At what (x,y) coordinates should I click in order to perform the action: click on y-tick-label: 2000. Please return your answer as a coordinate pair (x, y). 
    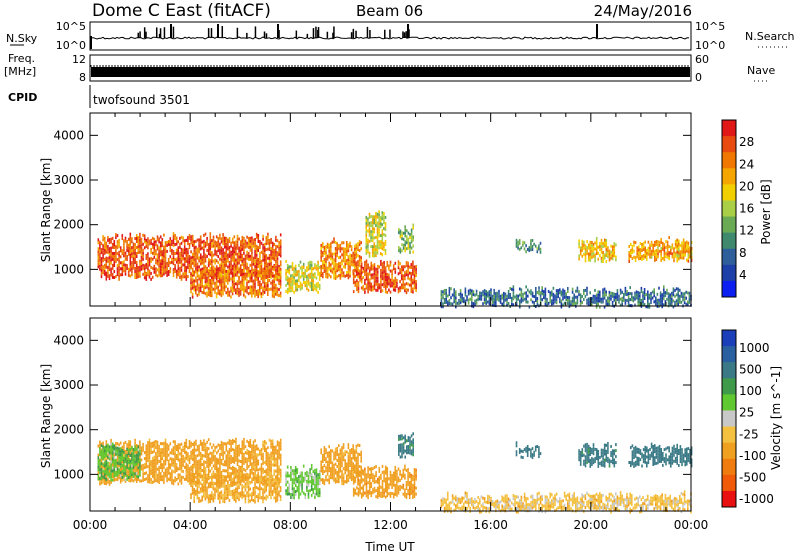
    Looking at the image, I should click on (68, 225).